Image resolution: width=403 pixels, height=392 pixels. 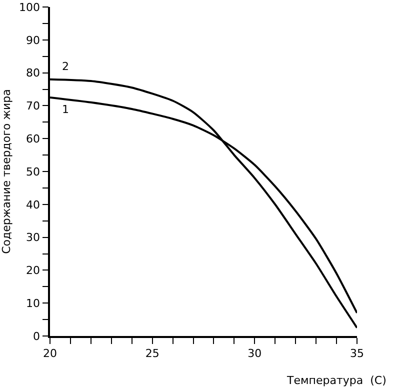 I want to click on x-tick-label: 30, so click(x=255, y=353).